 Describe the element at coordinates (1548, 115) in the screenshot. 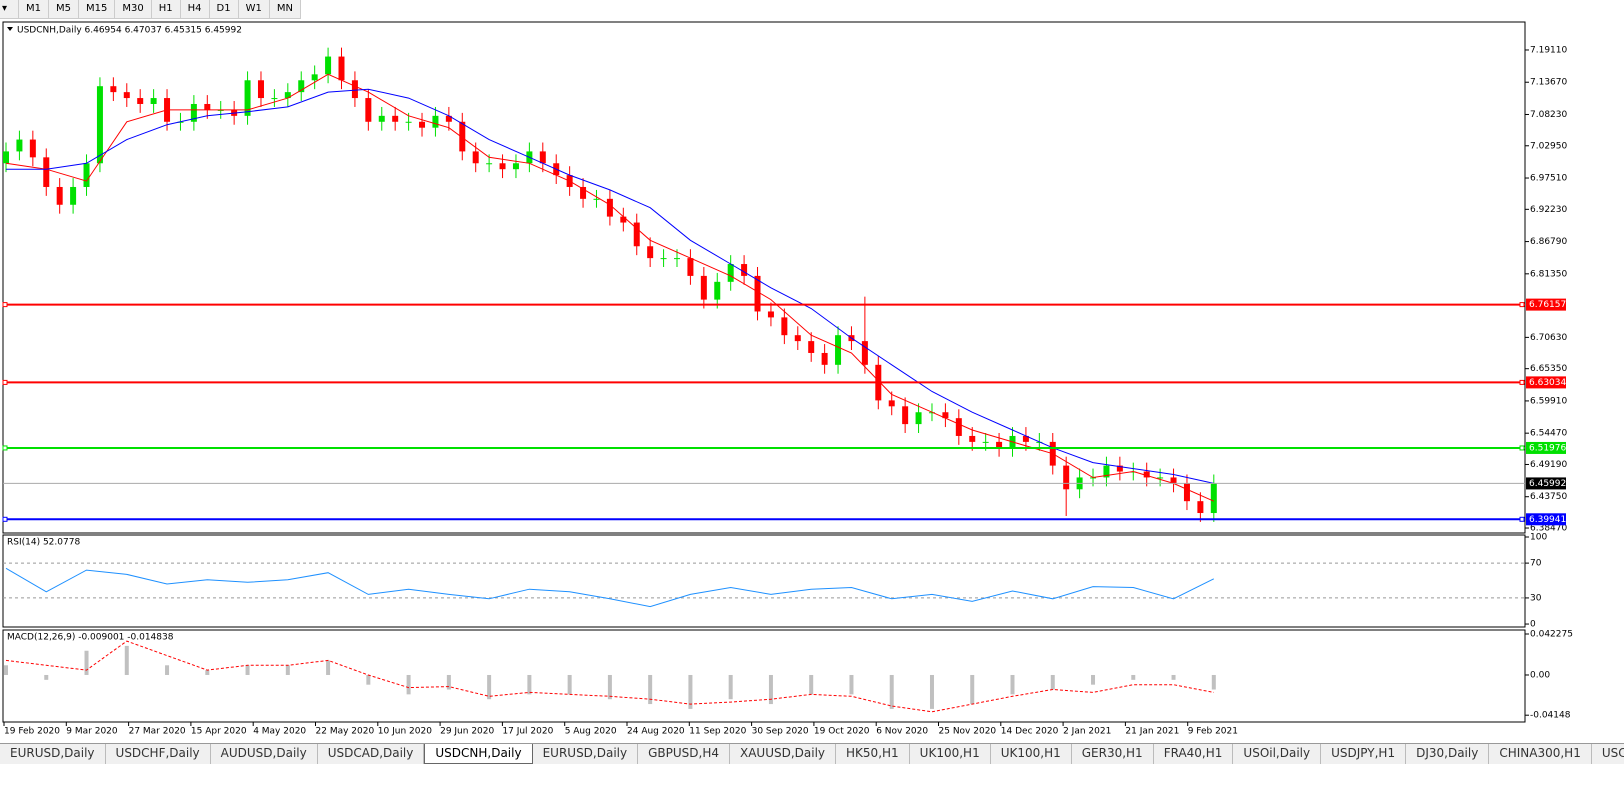

I see `y-tick-label: 7.08230` at that location.